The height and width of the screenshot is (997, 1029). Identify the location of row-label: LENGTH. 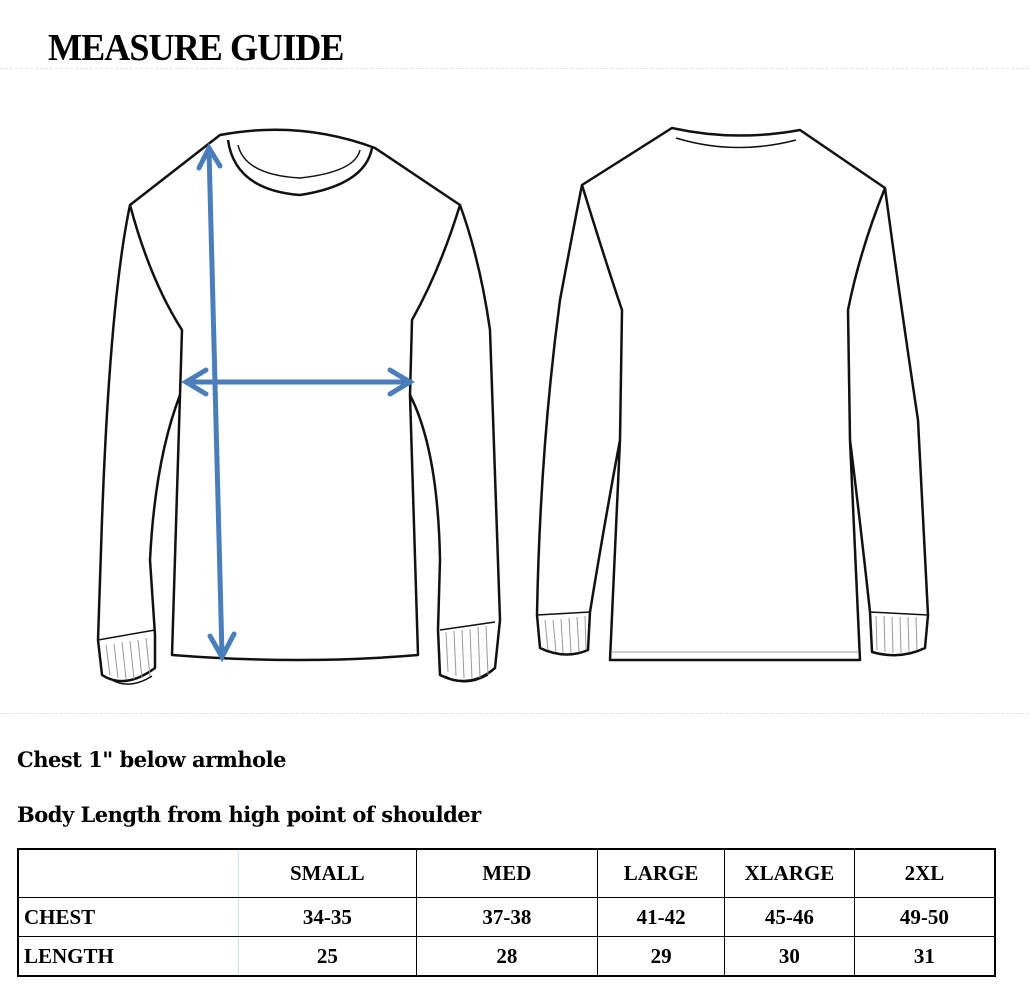
(128, 956).